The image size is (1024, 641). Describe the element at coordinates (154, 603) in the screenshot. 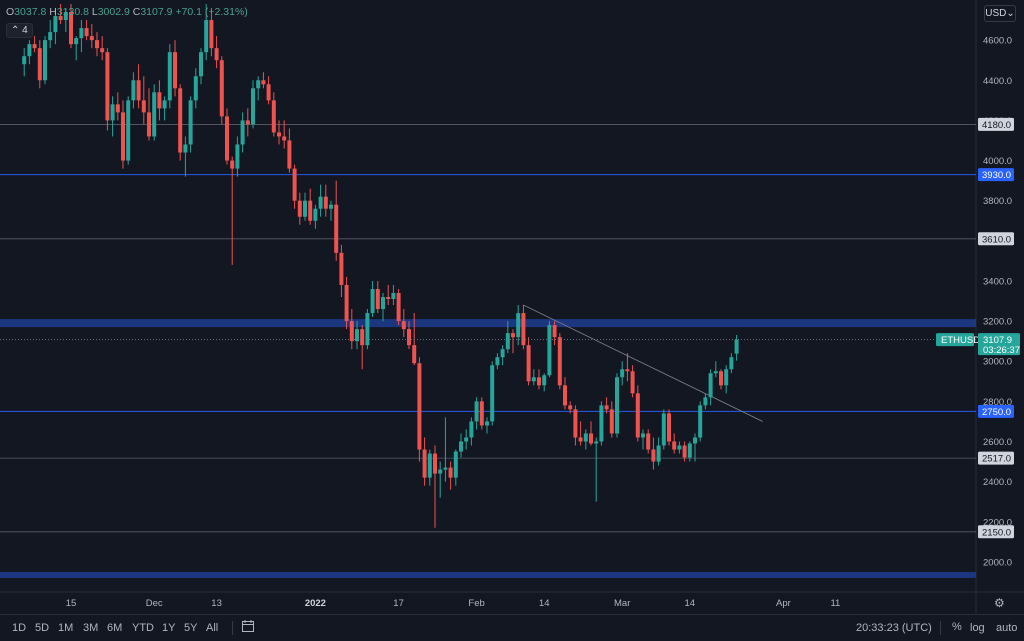

I see `time-tick-label: Dec` at that location.